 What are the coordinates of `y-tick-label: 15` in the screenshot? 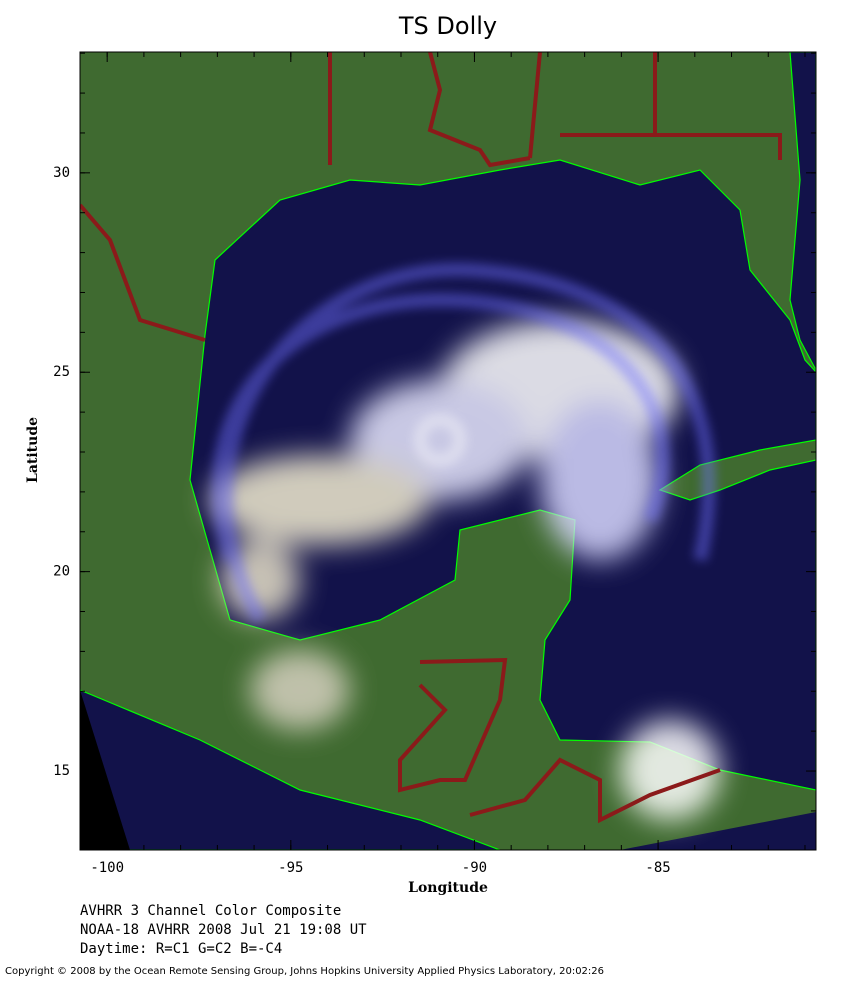 It's located at (61, 771).